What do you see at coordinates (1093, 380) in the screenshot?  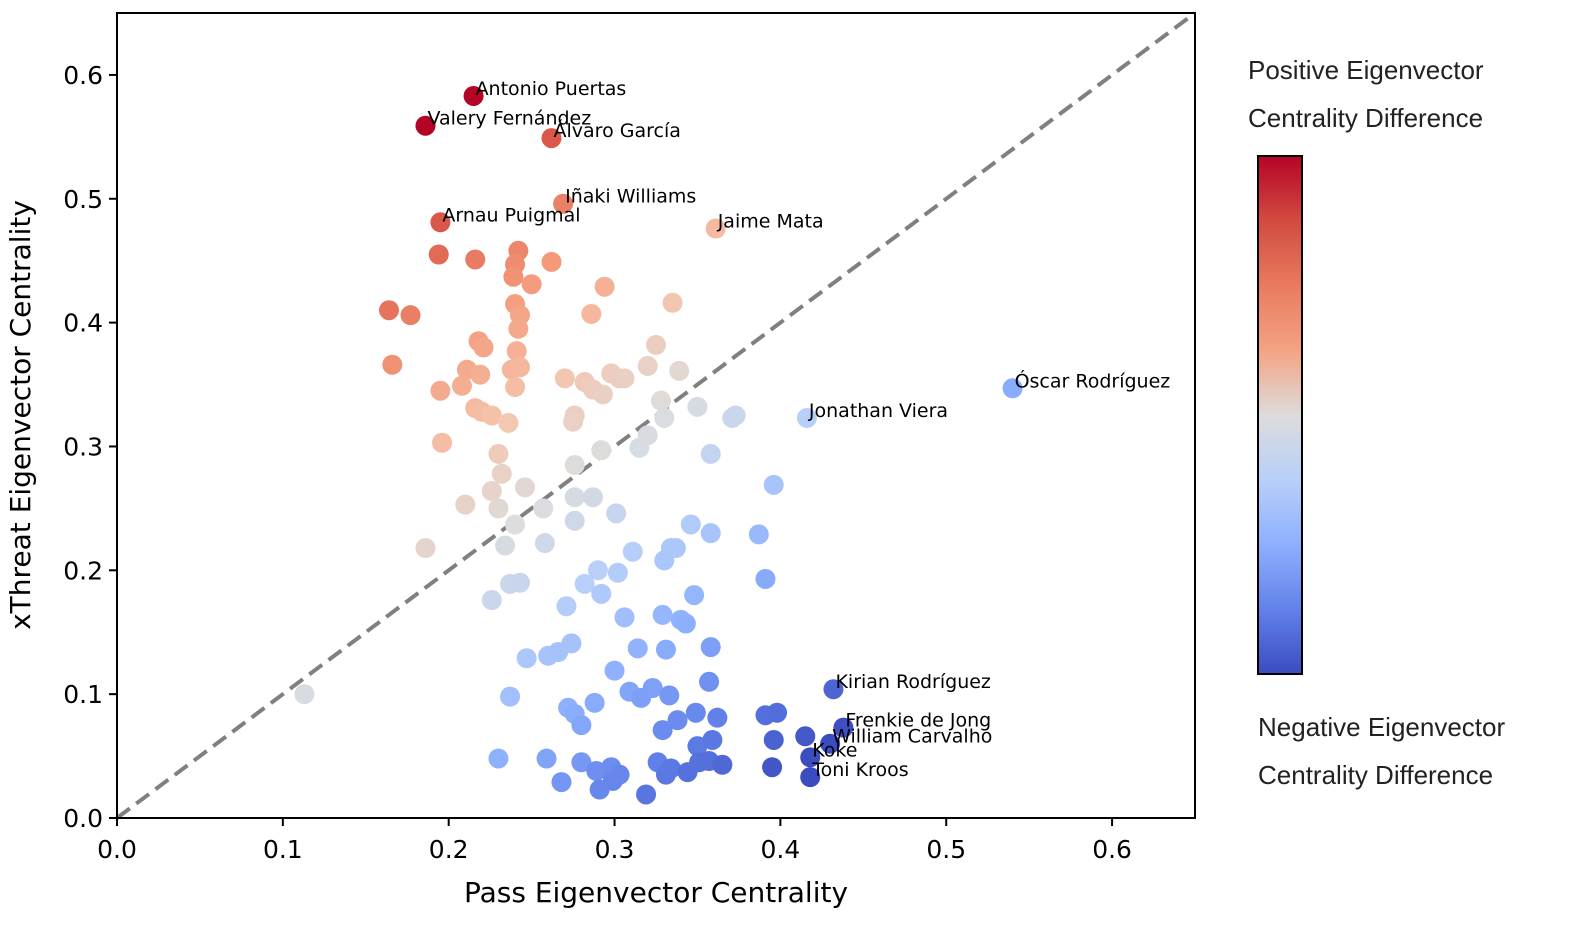 I see `point-label: Óscar Rodríguez` at bounding box center [1093, 380].